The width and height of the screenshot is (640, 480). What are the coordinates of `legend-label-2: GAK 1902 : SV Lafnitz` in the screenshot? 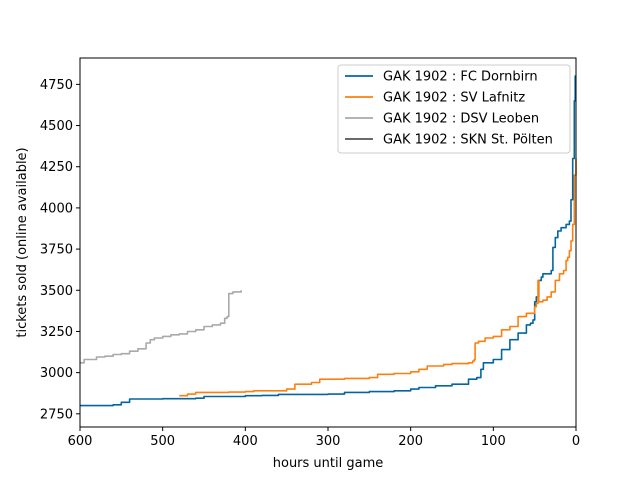 It's located at (454, 98).